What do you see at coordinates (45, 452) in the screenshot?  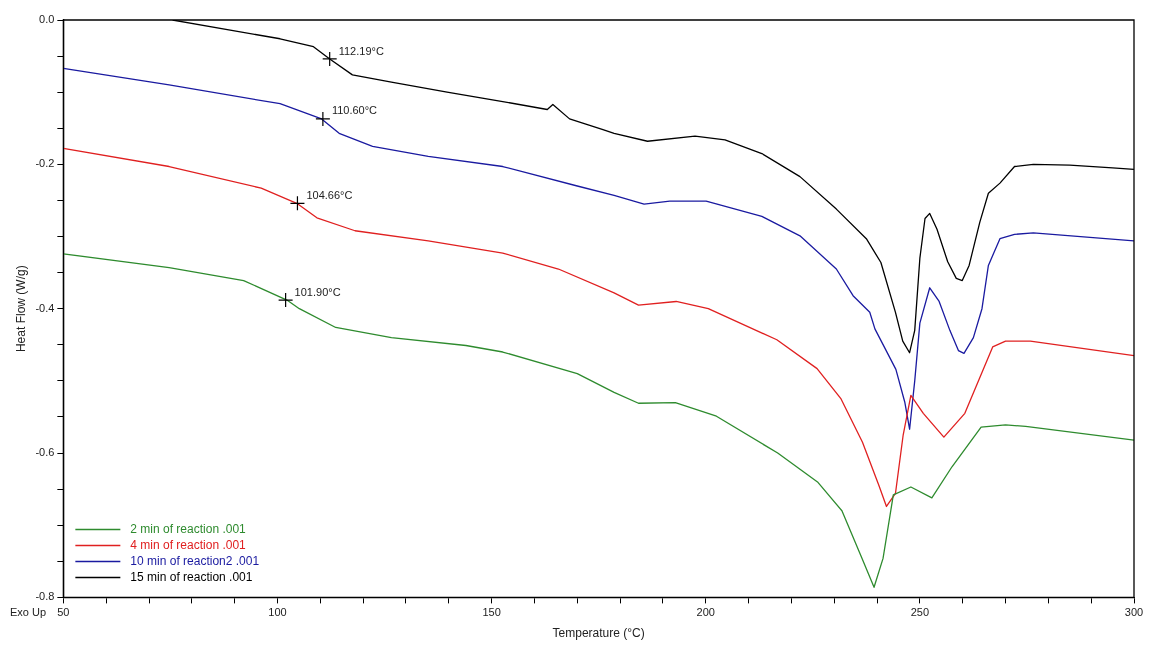 I see `y-tick-label: -0.6` at bounding box center [45, 452].